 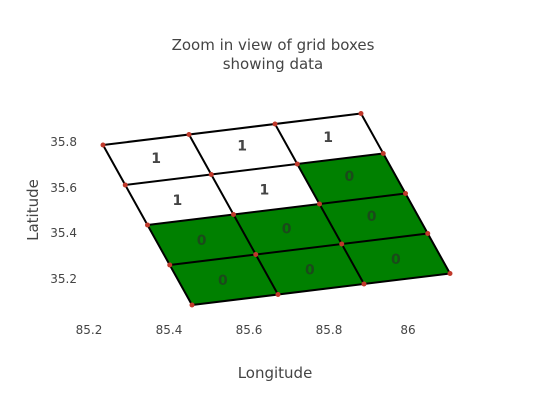 I want to click on grid-cell-r2-c0, so click(x=201, y=239).